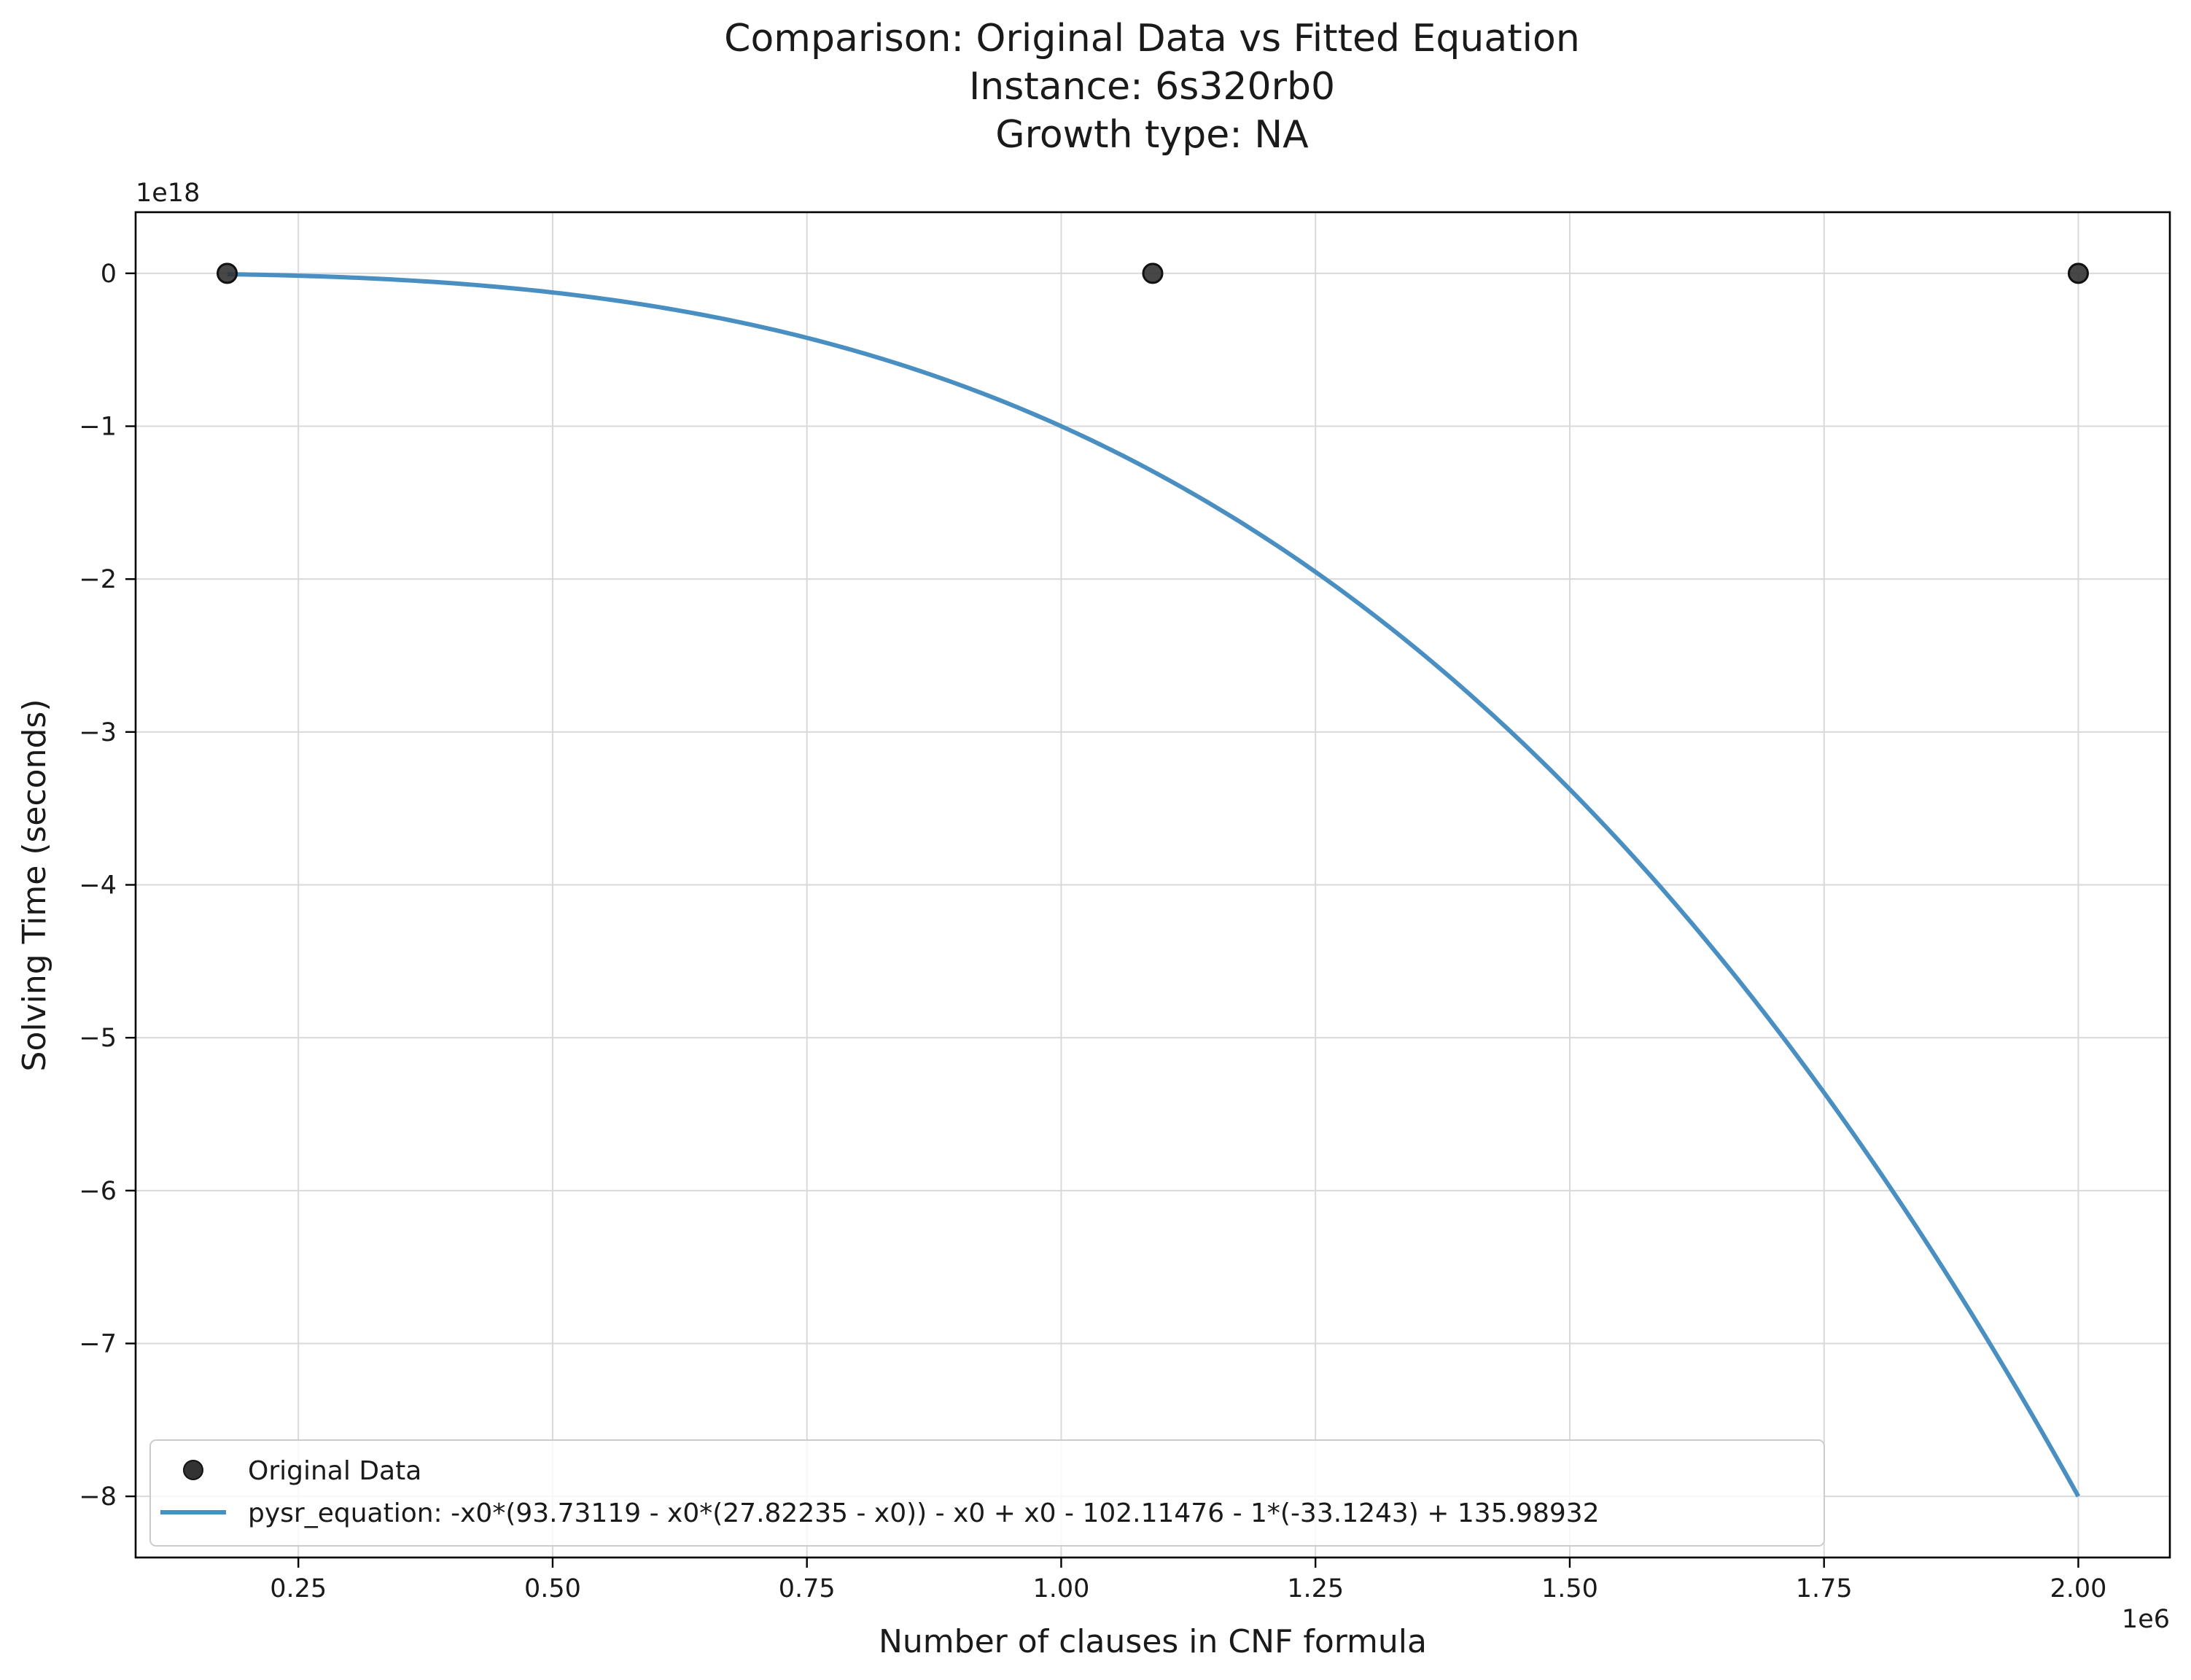  What do you see at coordinates (98, 427) in the screenshot?
I see `y-tick-label: −1` at bounding box center [98, 427].